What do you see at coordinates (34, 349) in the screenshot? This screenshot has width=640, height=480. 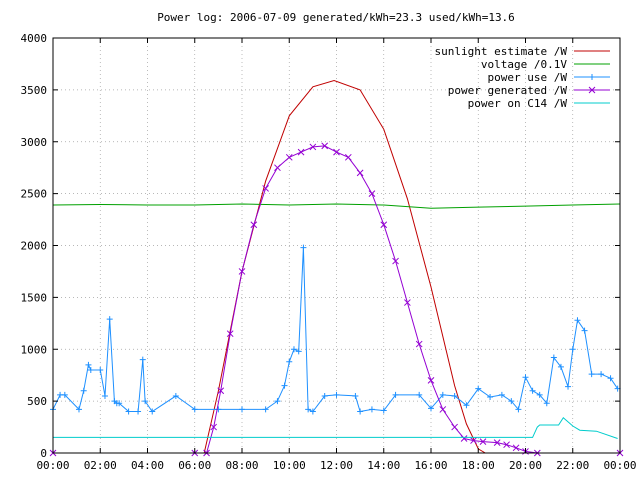 I see `y-tick-label: 1000` at bounding box center [34, 349].